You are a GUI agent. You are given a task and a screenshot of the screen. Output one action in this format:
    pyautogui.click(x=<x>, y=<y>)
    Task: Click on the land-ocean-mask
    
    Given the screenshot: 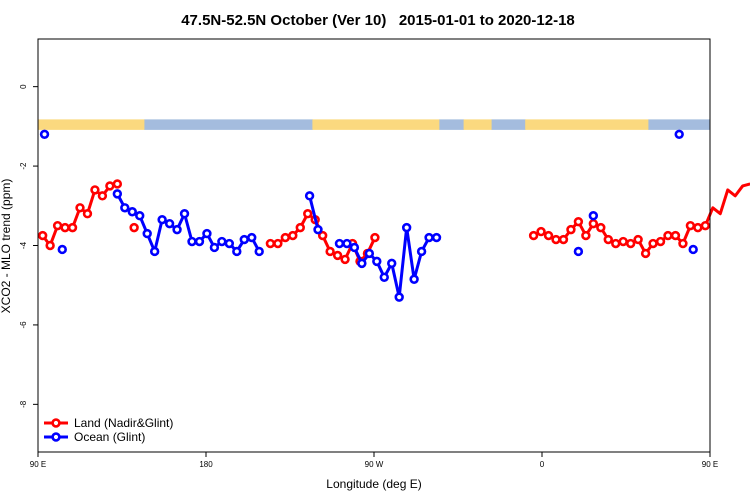 What is the action you would take?
    pyautogui.click(x=374, y=124)
    